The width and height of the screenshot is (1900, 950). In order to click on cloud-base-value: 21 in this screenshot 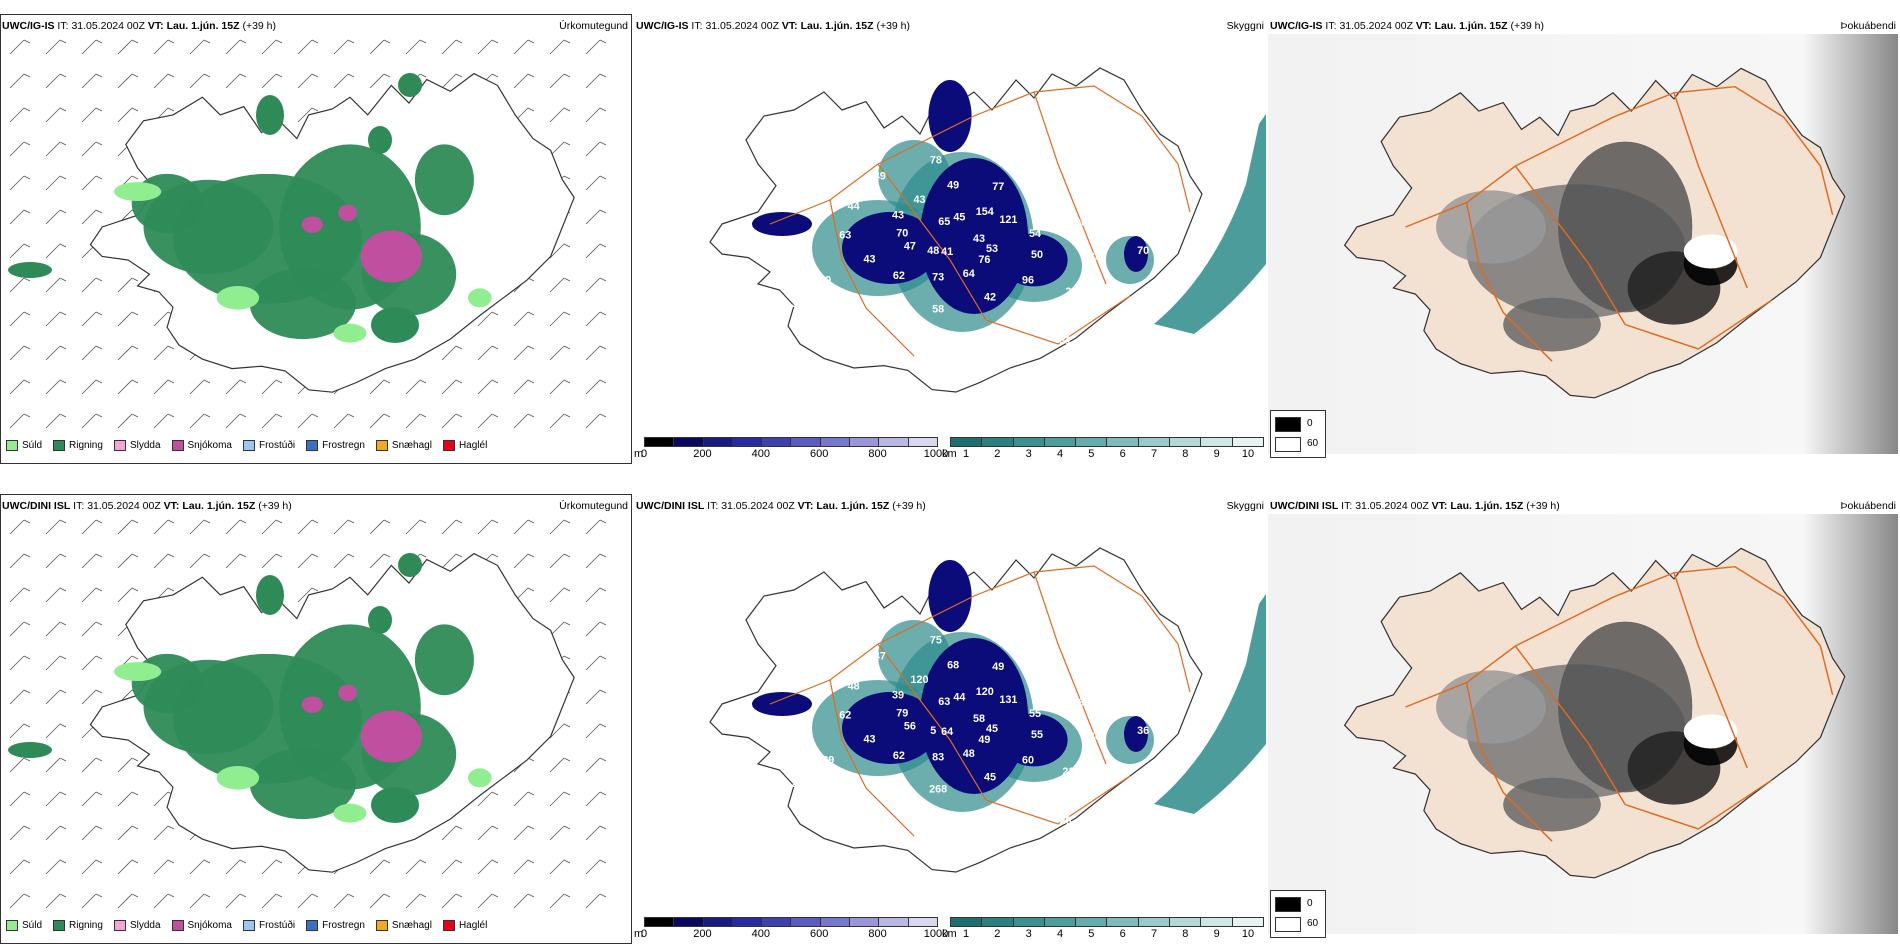, I will do `click(1071, 653)`.